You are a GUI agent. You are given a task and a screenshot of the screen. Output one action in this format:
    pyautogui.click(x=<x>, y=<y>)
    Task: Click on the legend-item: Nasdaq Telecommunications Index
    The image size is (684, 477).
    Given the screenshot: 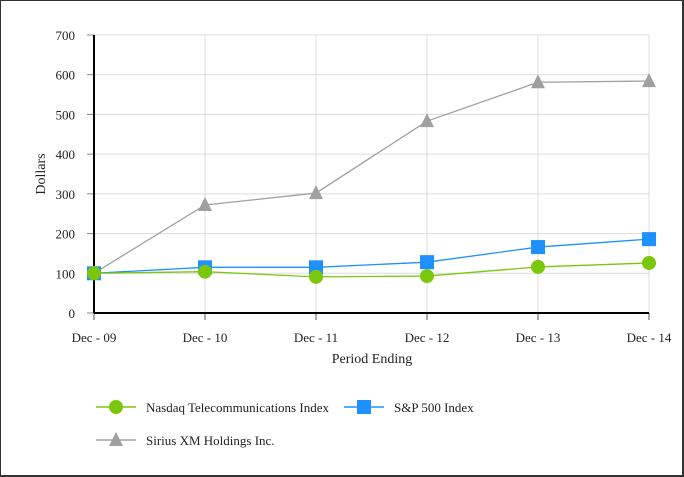 What is the action you would take?
    pyautogui.click(x=212, y=407)
    